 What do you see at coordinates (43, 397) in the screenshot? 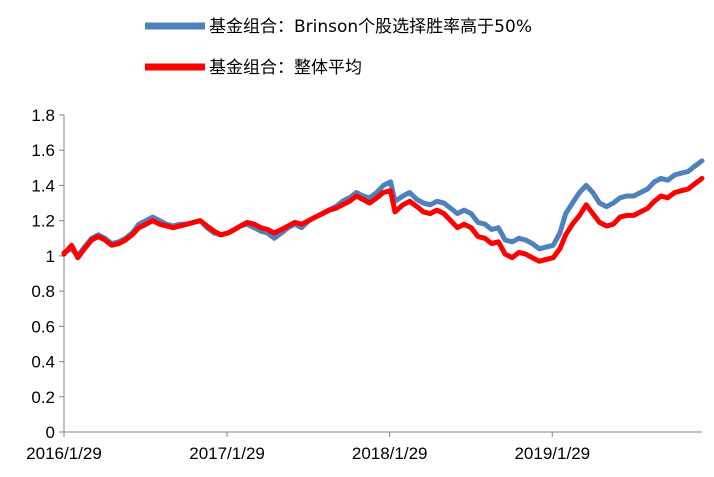
I see `y-tick-label: 0.2` at bounding box center [43, 397].